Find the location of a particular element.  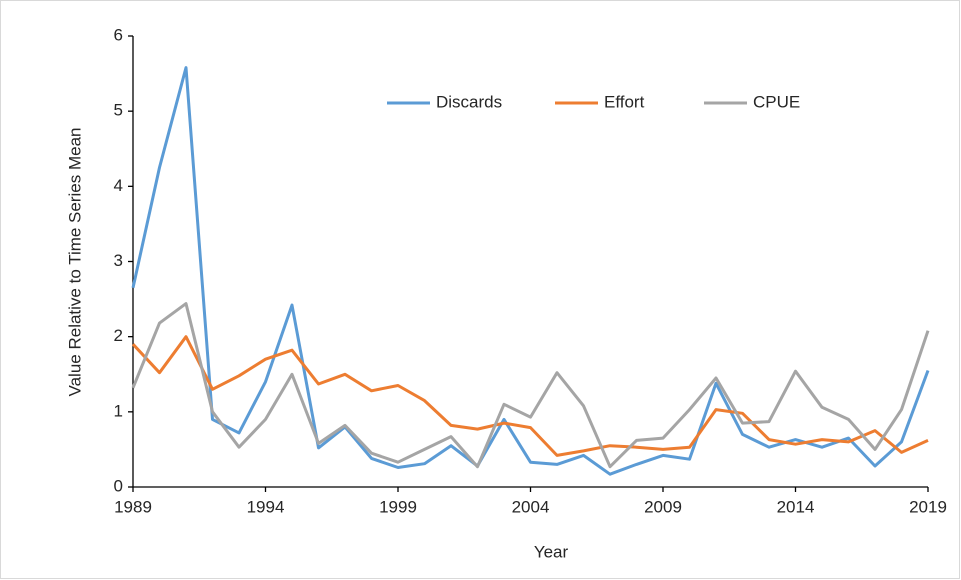

legend-label: Effort is located at coordinates (624, 101).